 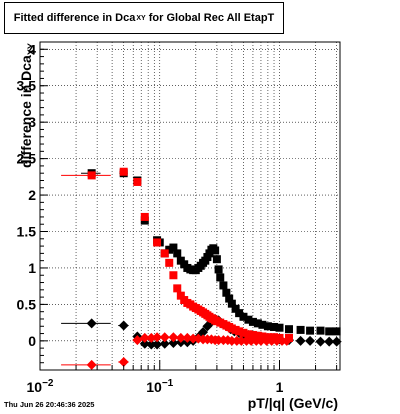 I want to click on x-axis-label: pT/|q| (GeV/c), so click(x=292, y=403).